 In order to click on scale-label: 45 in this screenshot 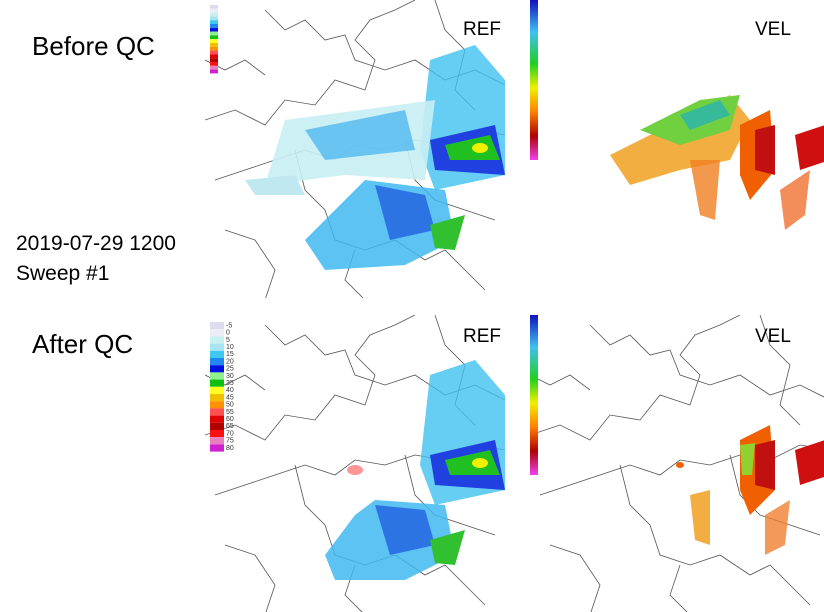, I will do `click(230, 397)`.